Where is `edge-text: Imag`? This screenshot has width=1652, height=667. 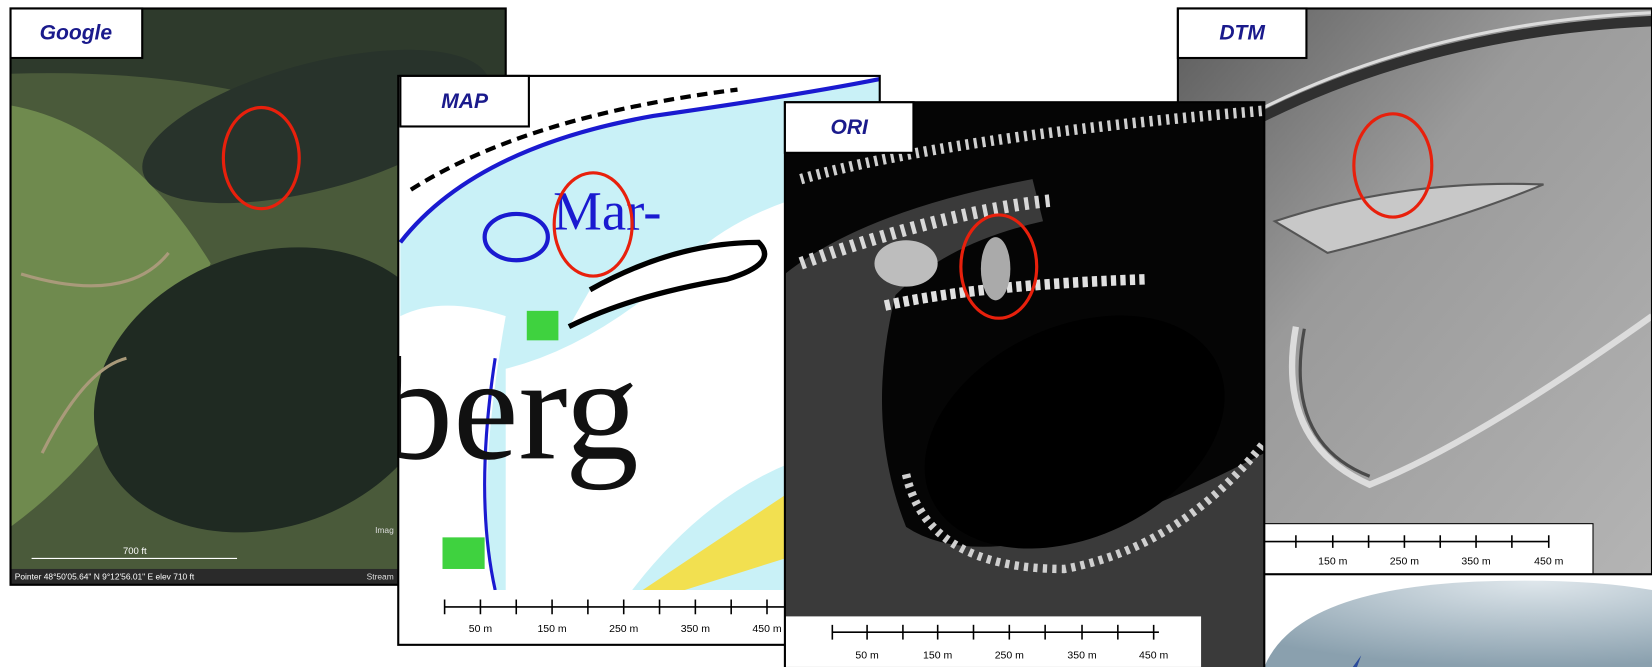 edge-text: Imag is located at coordinates (384, 530).